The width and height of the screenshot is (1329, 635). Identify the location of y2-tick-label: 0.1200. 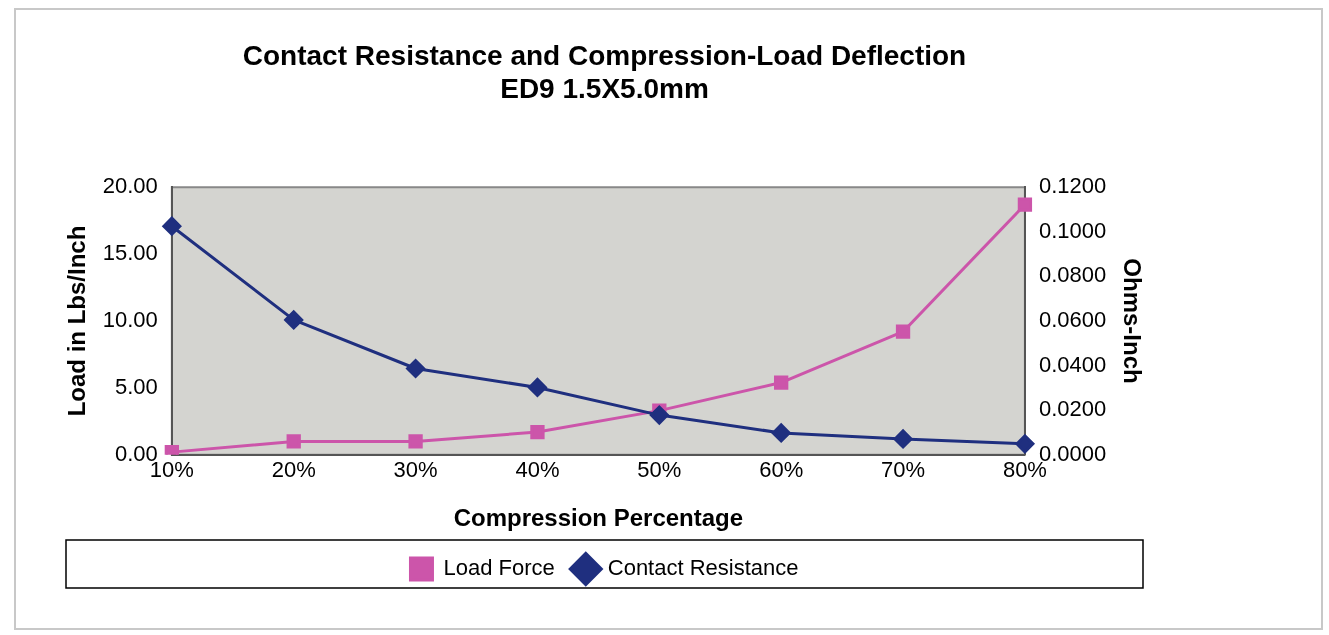
(1072, 186).